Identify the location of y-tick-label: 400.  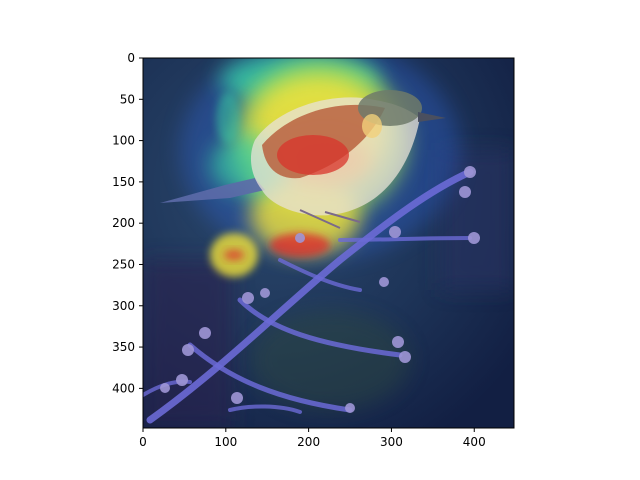
(123, 388).